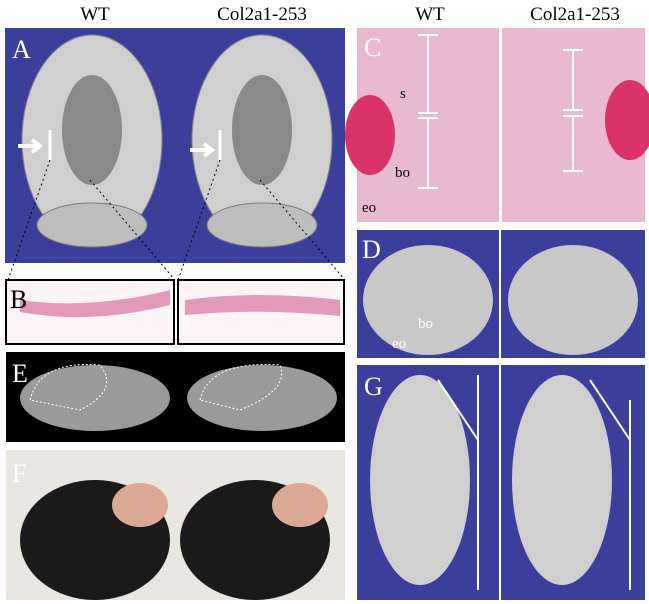  What do you see at coordinates (175, 397) in the screenshot?
I see `panel-e: E` at bounding box center [175, 397].